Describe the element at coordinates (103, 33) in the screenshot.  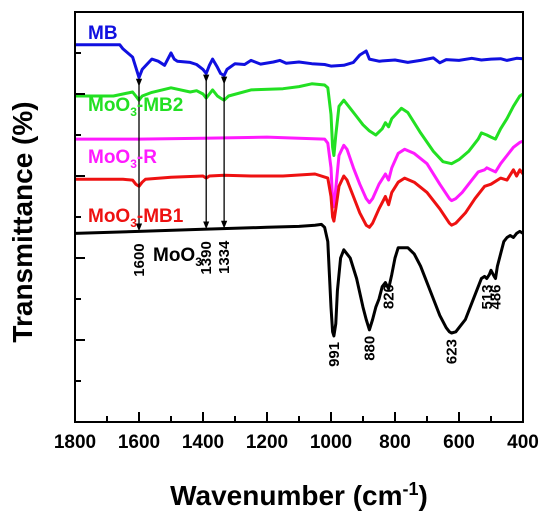
I see `series-label-0: MB` at that location.